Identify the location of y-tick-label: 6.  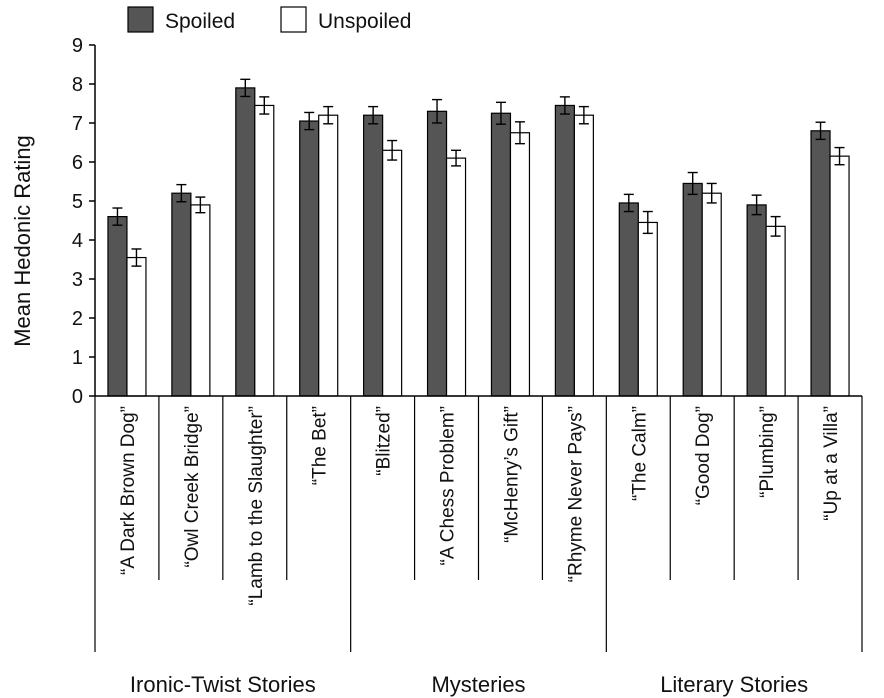
(77, 163).